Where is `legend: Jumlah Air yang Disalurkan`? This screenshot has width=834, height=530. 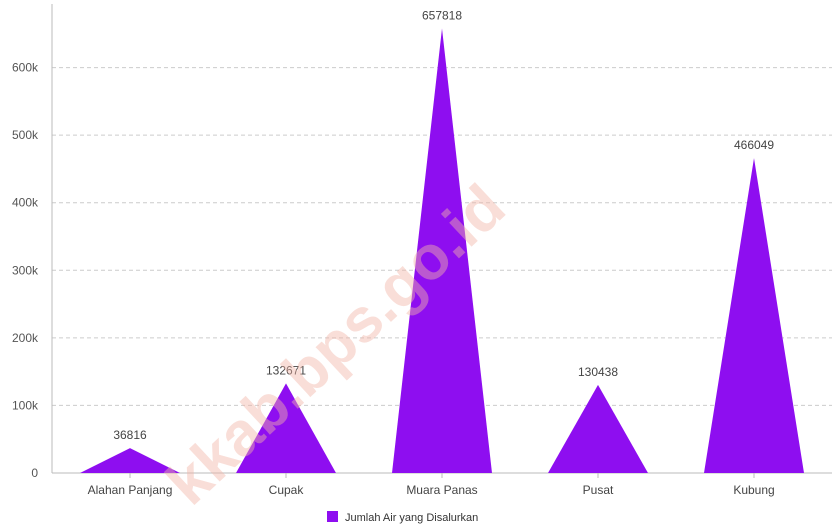
legend: Jumlah Air yang Disalurkan is located at coordinates (402, 517).